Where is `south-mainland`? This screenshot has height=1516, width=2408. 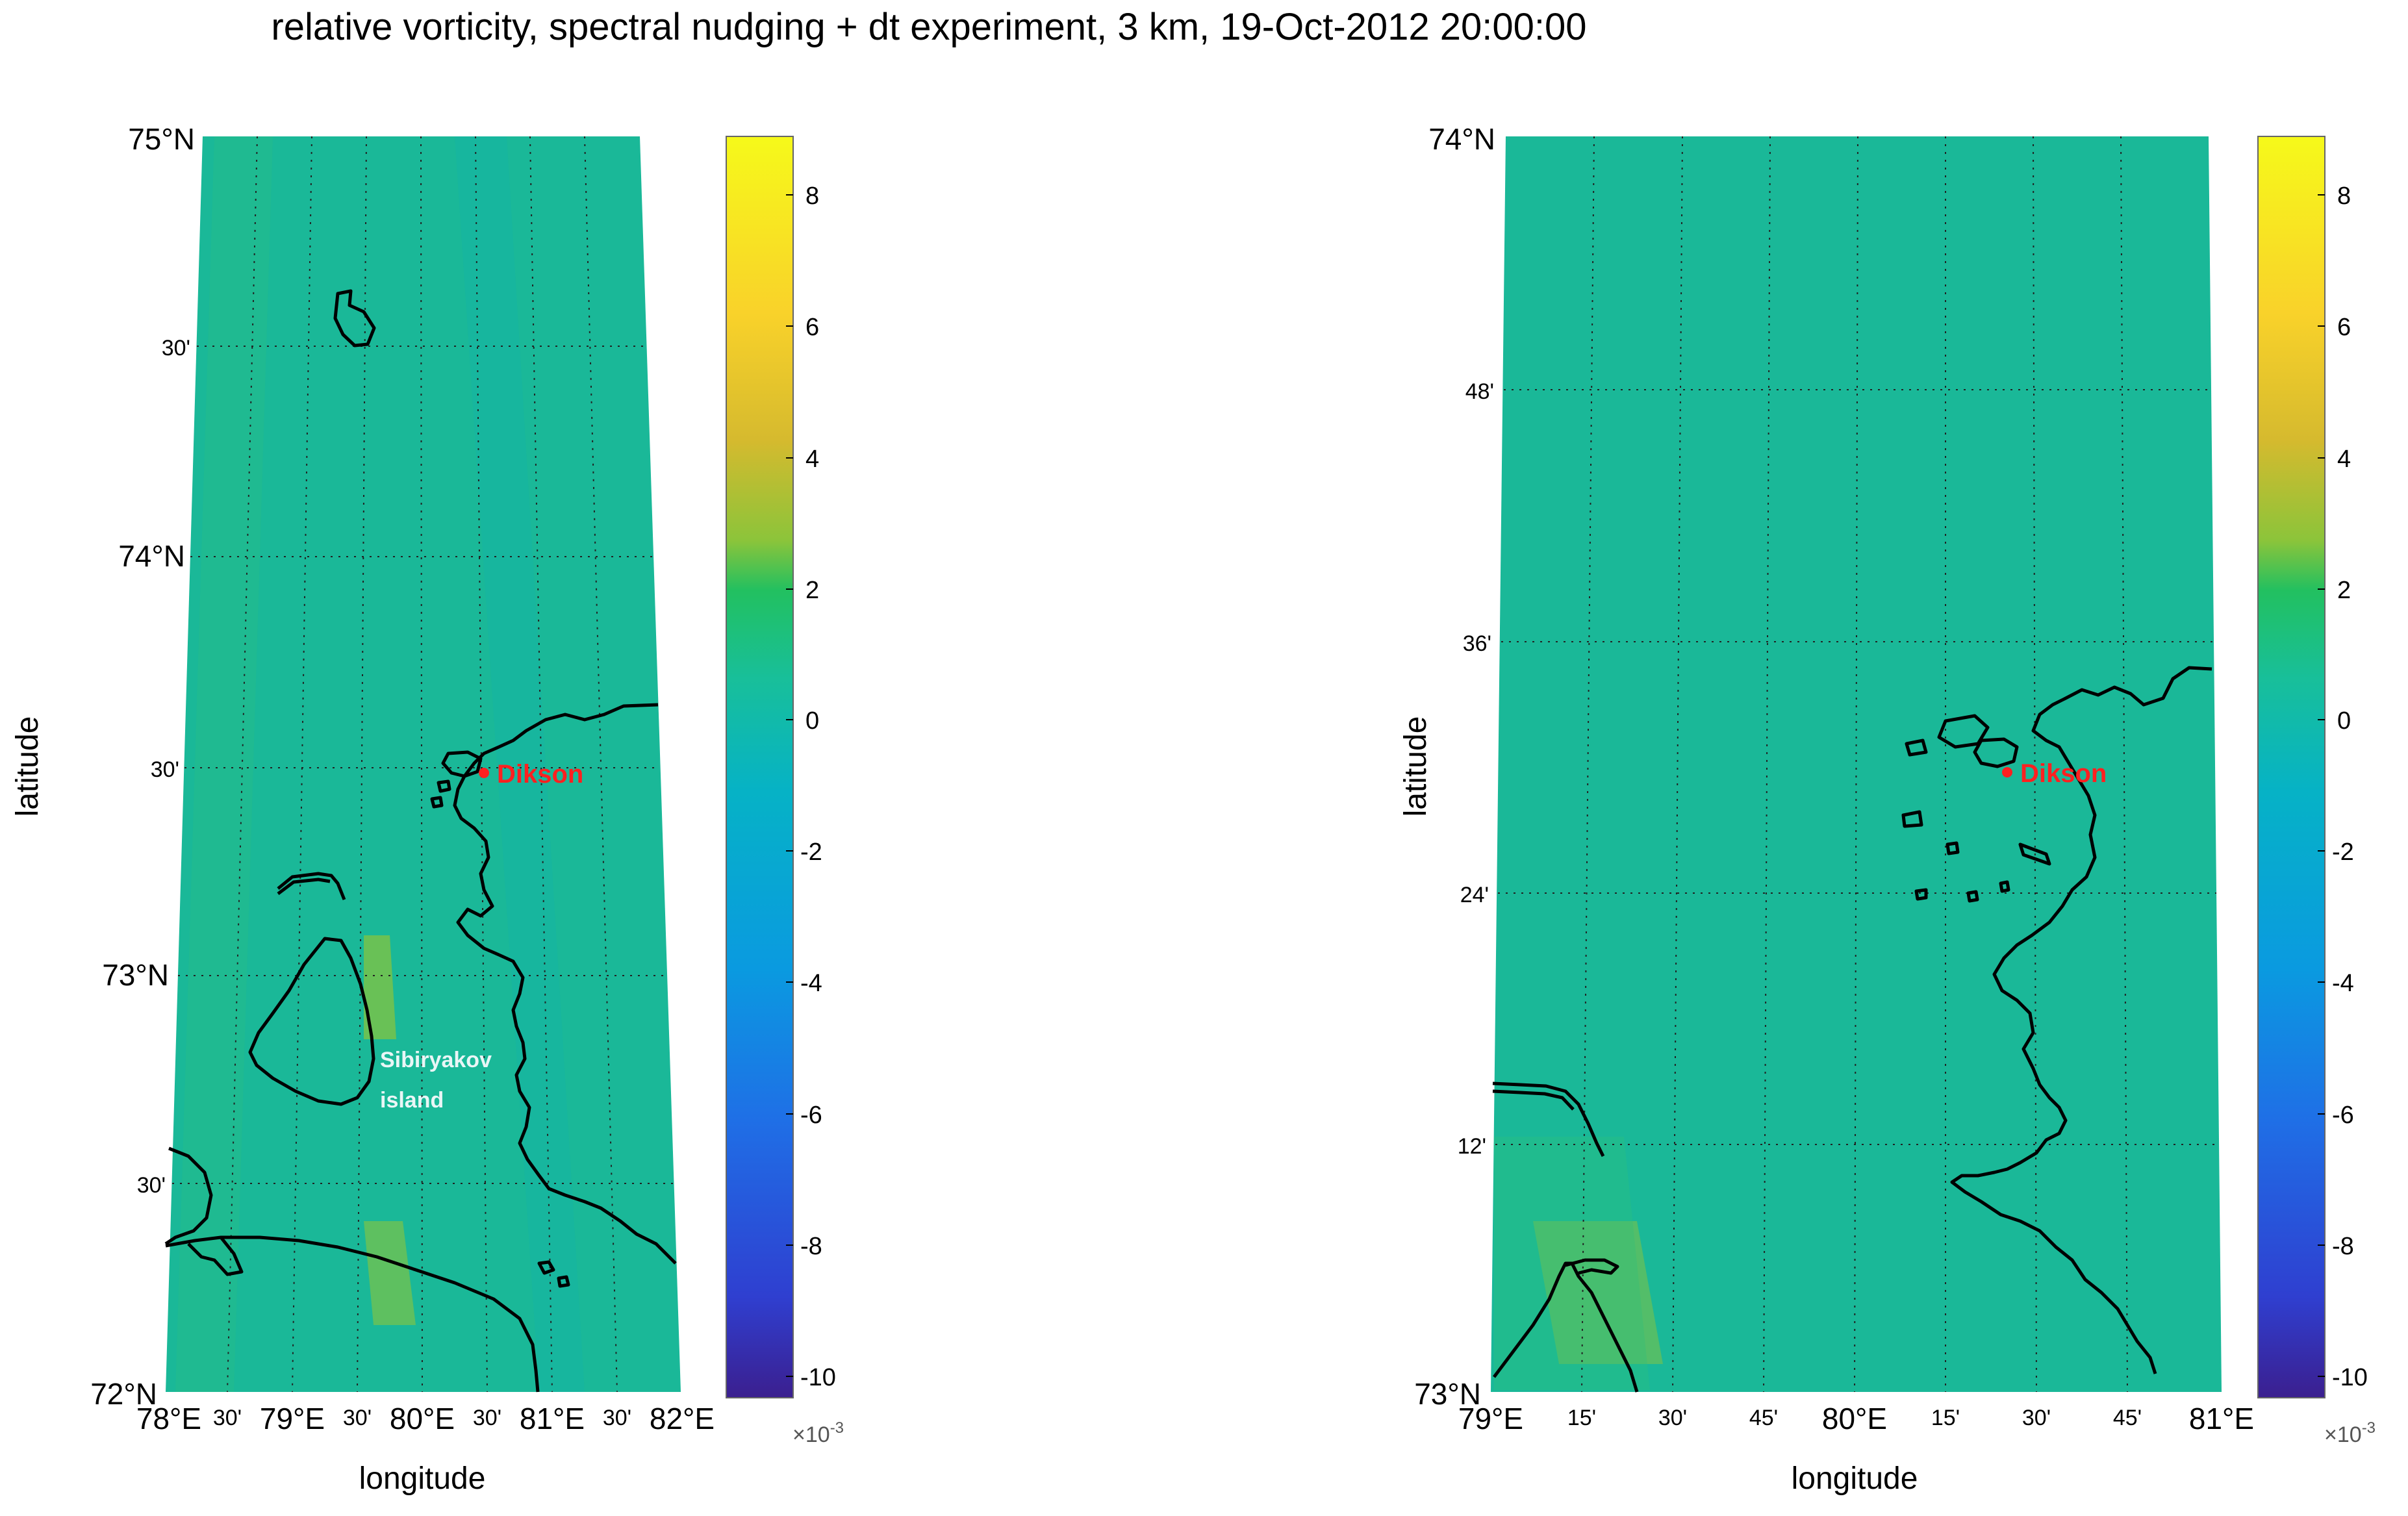 south-mainland is located at coordinates (352, 1314).